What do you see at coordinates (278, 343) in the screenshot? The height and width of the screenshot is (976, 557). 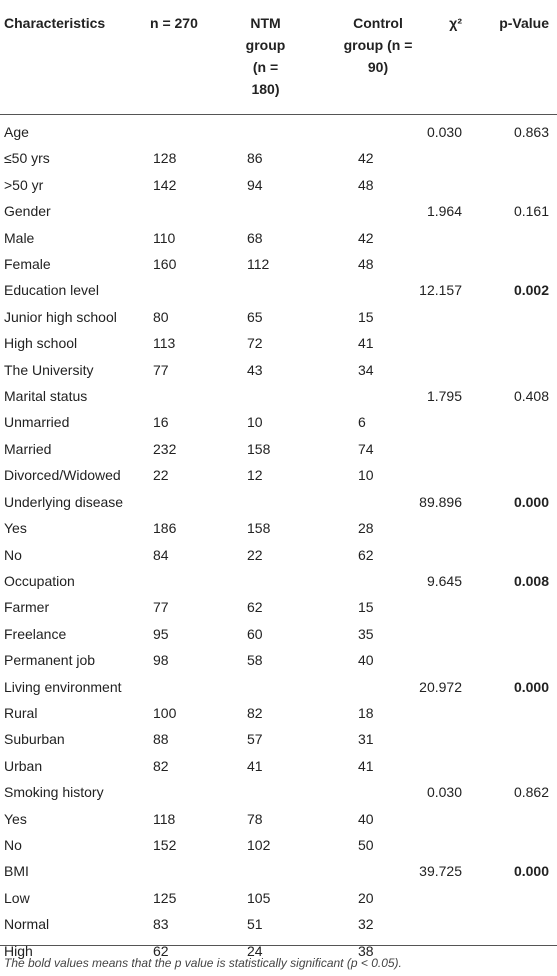 I see `table-row: High school 113 72 41` at bounding box center [278, 343].